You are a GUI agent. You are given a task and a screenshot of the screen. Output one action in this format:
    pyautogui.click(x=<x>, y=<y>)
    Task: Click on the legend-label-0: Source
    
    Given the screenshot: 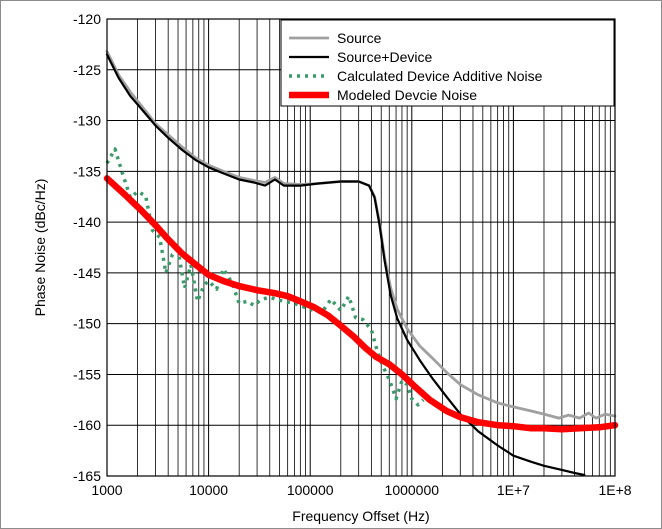 What is the action you would take?
    pyautogui.click(x=359, y=38)
    